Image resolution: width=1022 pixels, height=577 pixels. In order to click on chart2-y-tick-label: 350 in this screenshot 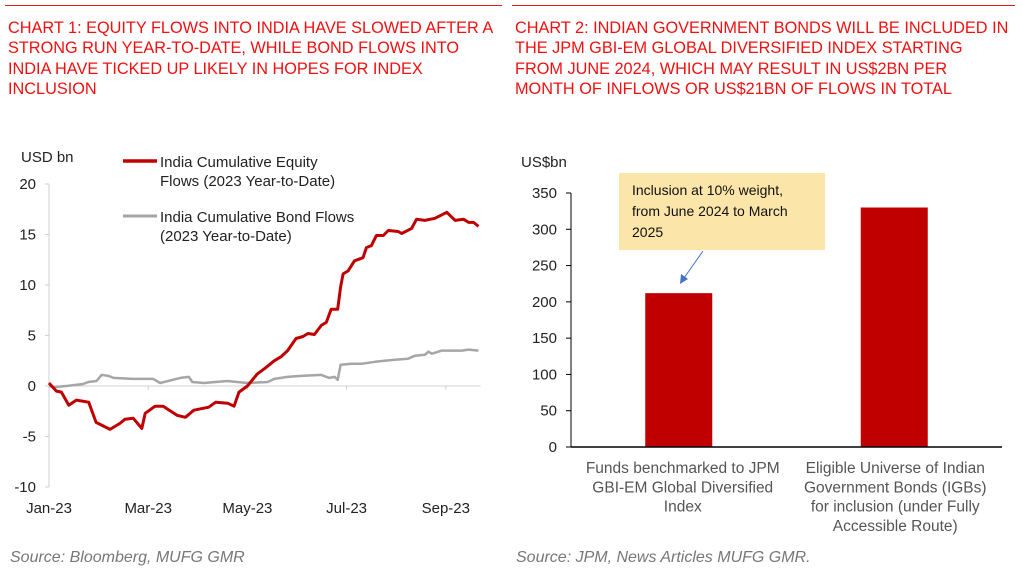, I will do `click(544, 193)`.